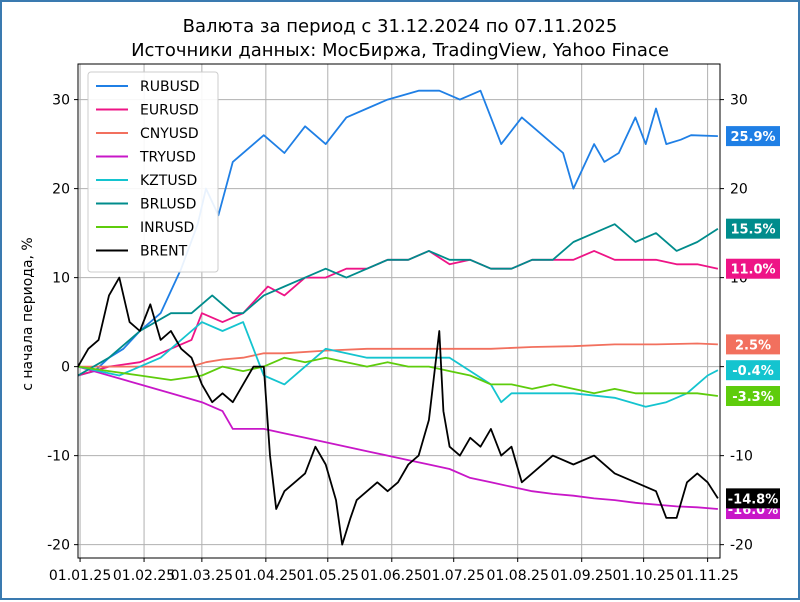 This screenshot has height=602, width=800. Describe the element at coordinates (170, 87) in the screenshot. I see `legend-label-rubusd: RUBUSD` at that location.